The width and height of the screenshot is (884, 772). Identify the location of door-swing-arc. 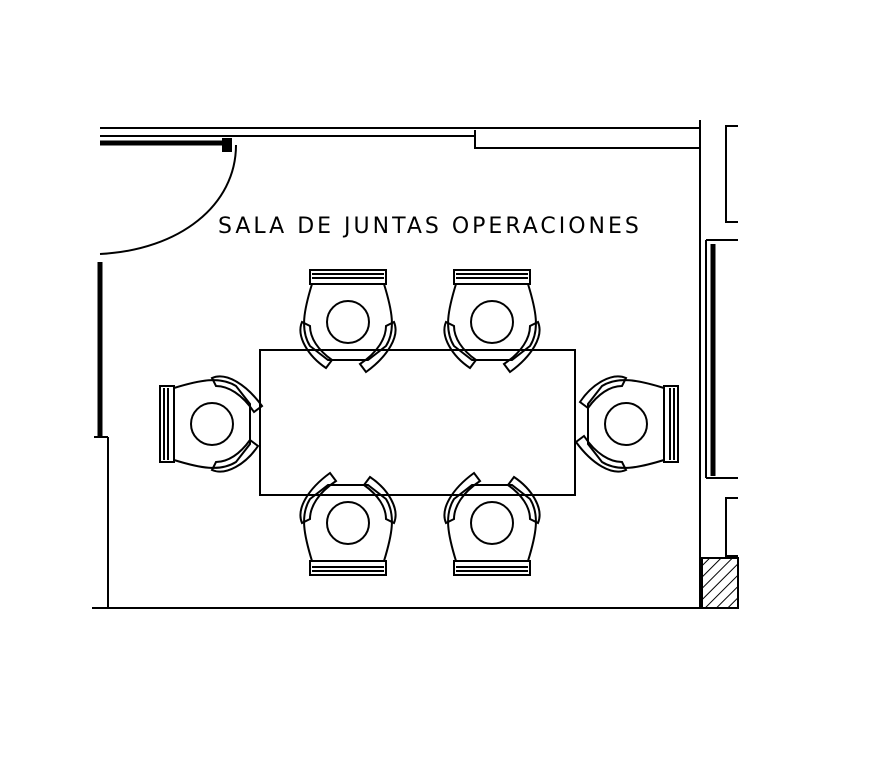
(168, 199).